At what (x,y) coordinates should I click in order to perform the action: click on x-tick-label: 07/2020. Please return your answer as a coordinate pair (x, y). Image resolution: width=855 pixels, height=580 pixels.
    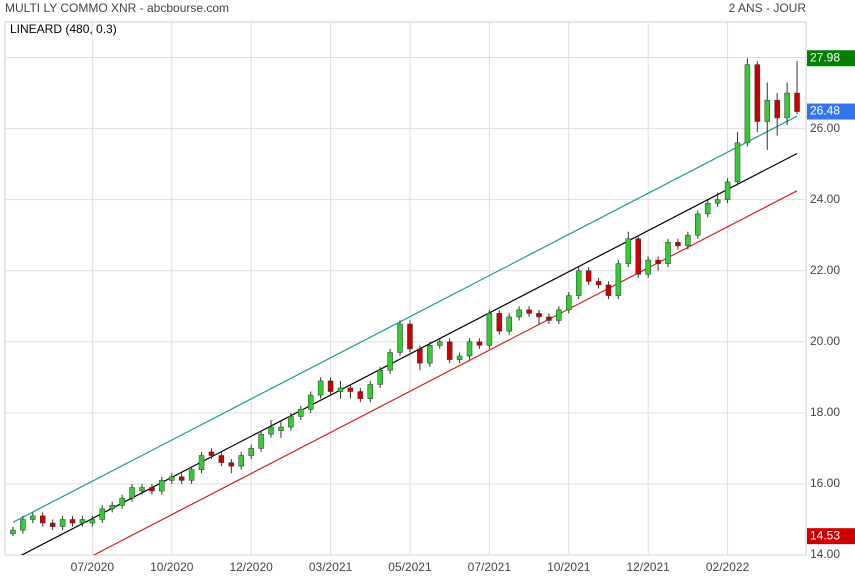
    Looking at the image, I should click on (93, 567).